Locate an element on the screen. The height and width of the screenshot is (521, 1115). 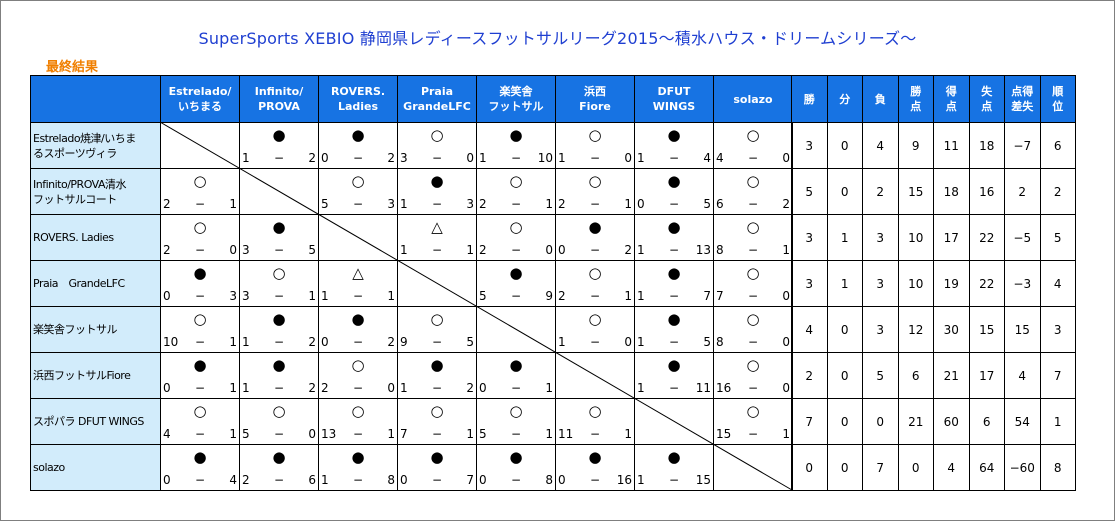
score-against: 0 is located at coordinates (391, 388).